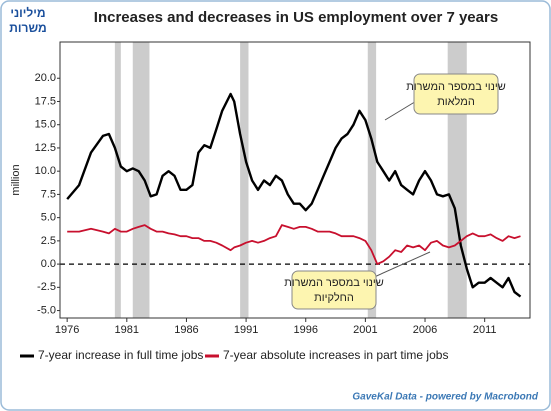 The width and height of the screenshot is (551, 411). I want to click on x-tick-label: 1996, so click(305, 330).